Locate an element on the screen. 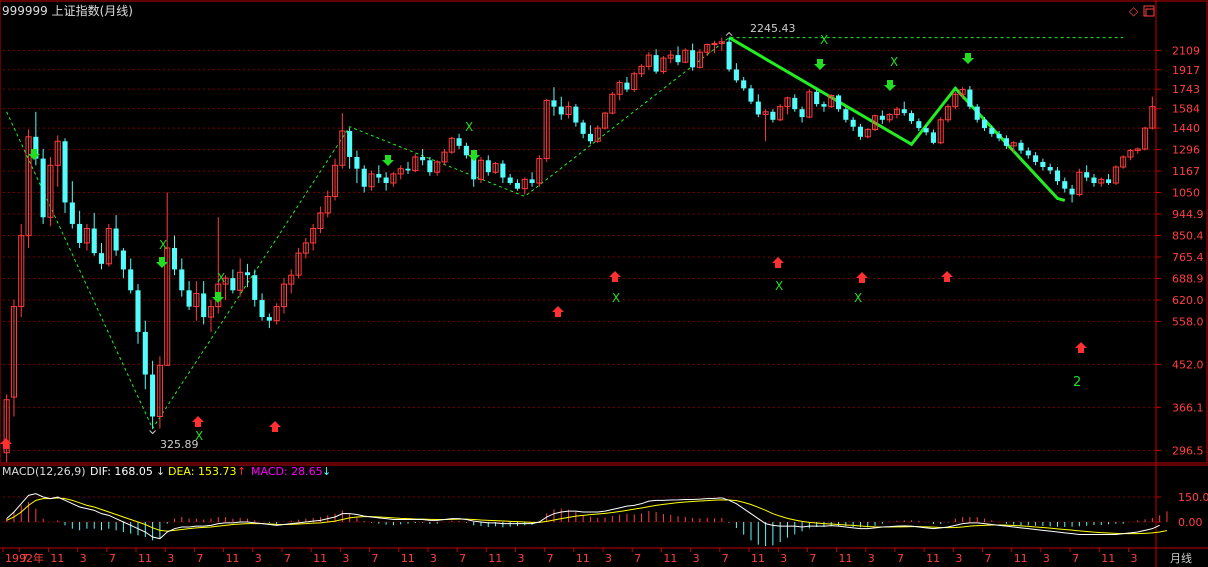  price-axis-label: 1917 is located at coordinates (1186, 70).